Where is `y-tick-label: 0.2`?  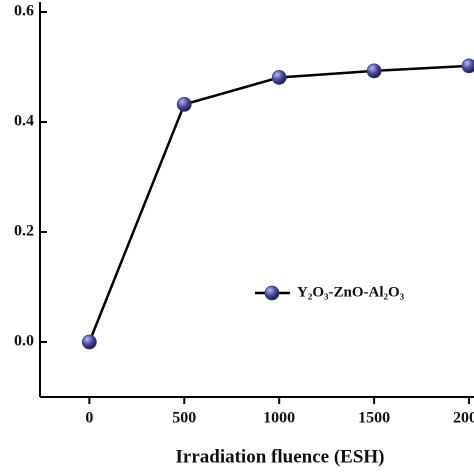 y-tick-label: 0.2 is located at coordinates (24, 231).